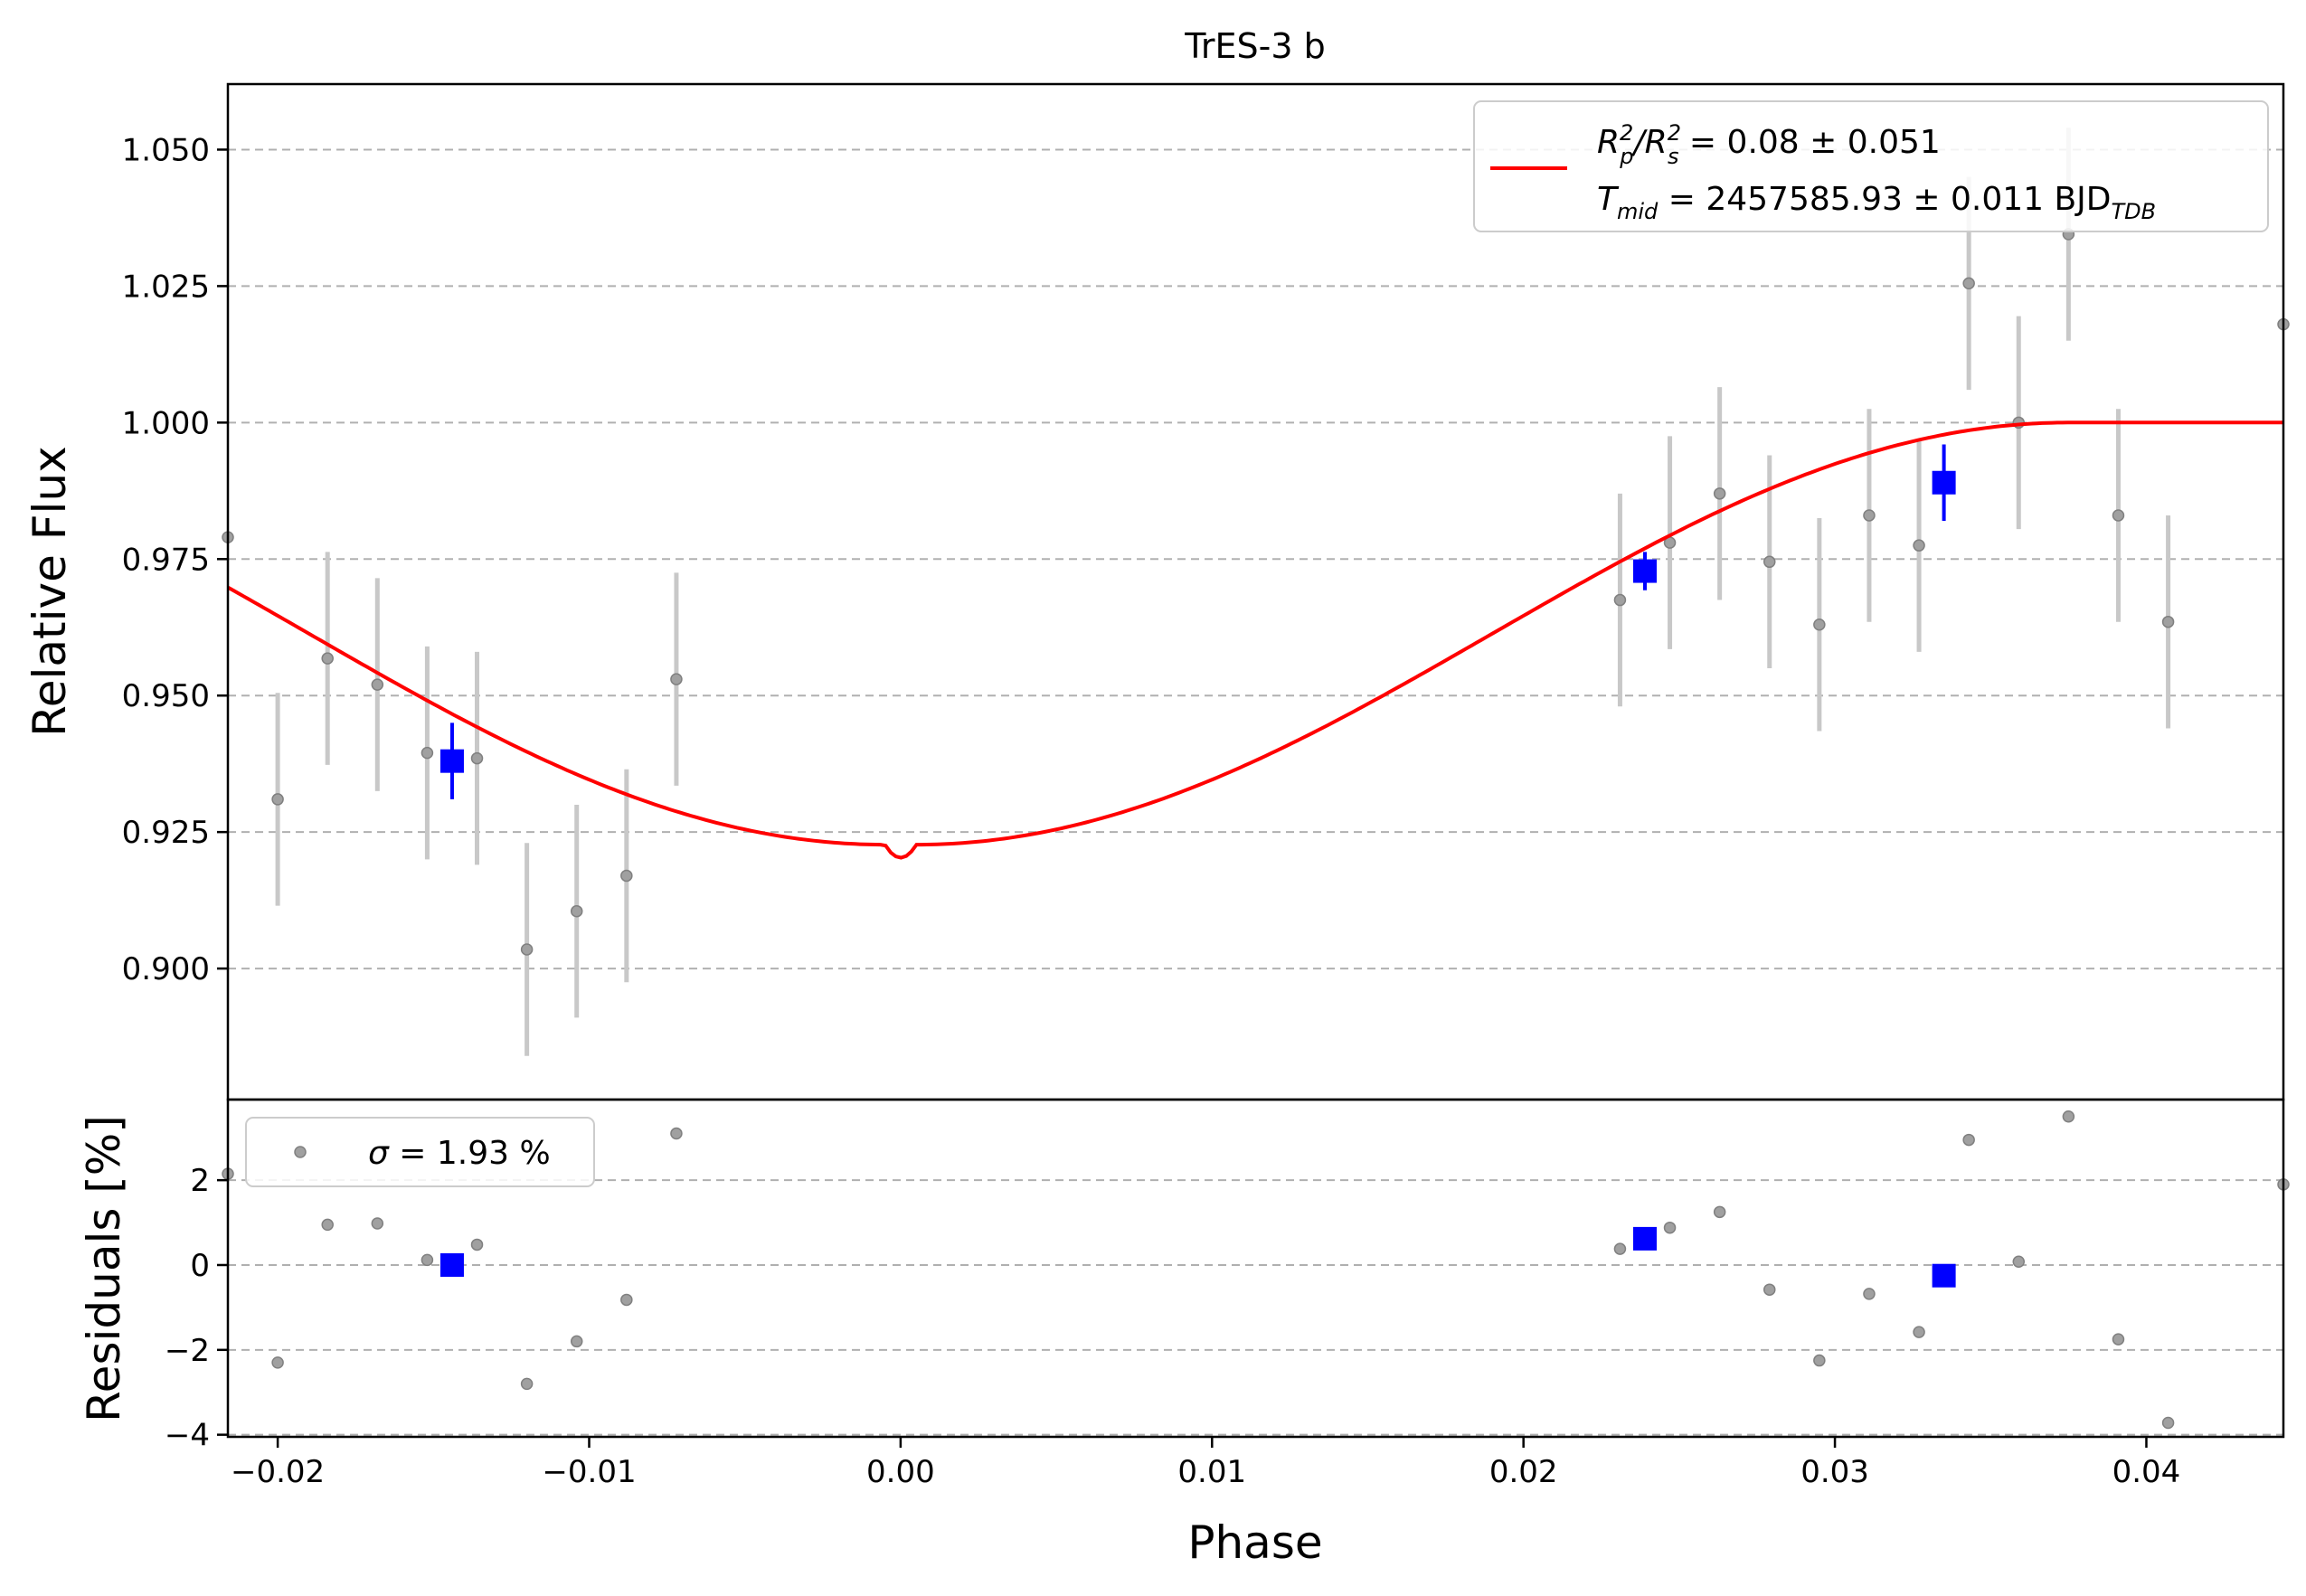 The image size is (2306, 1596). I want to click on main-legend-box, so click(1871, 166).